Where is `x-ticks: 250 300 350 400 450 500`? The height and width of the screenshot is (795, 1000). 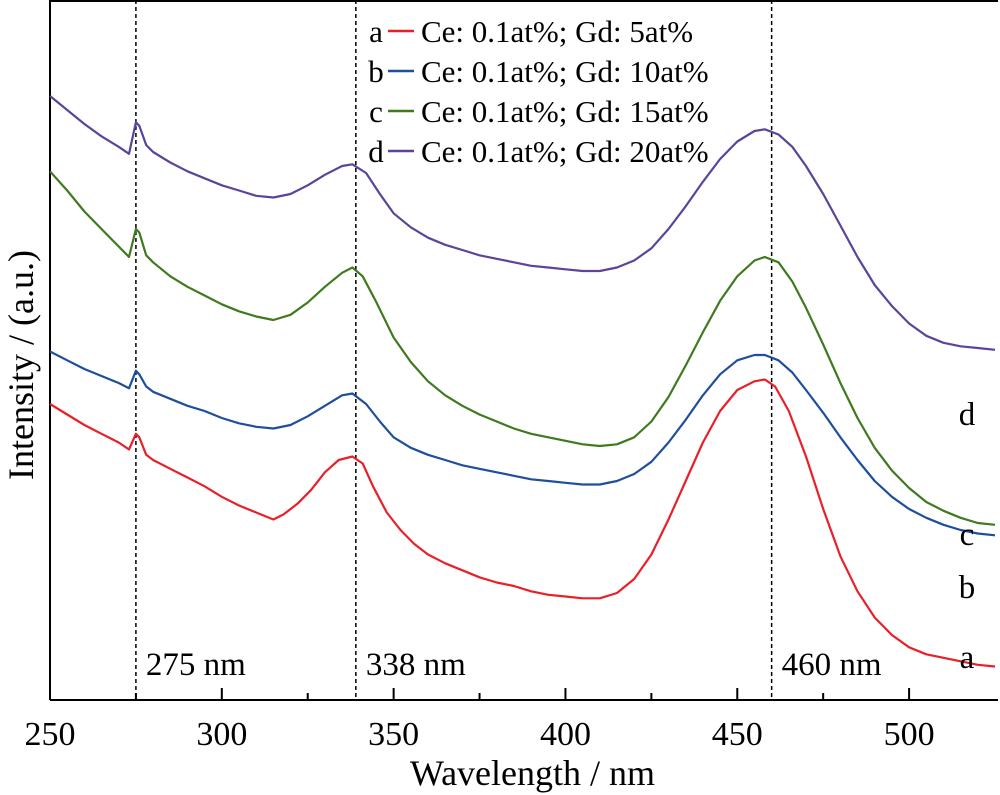 x-ticks: 250 300 350 400 450 500 is located at coordinates (480, 720).